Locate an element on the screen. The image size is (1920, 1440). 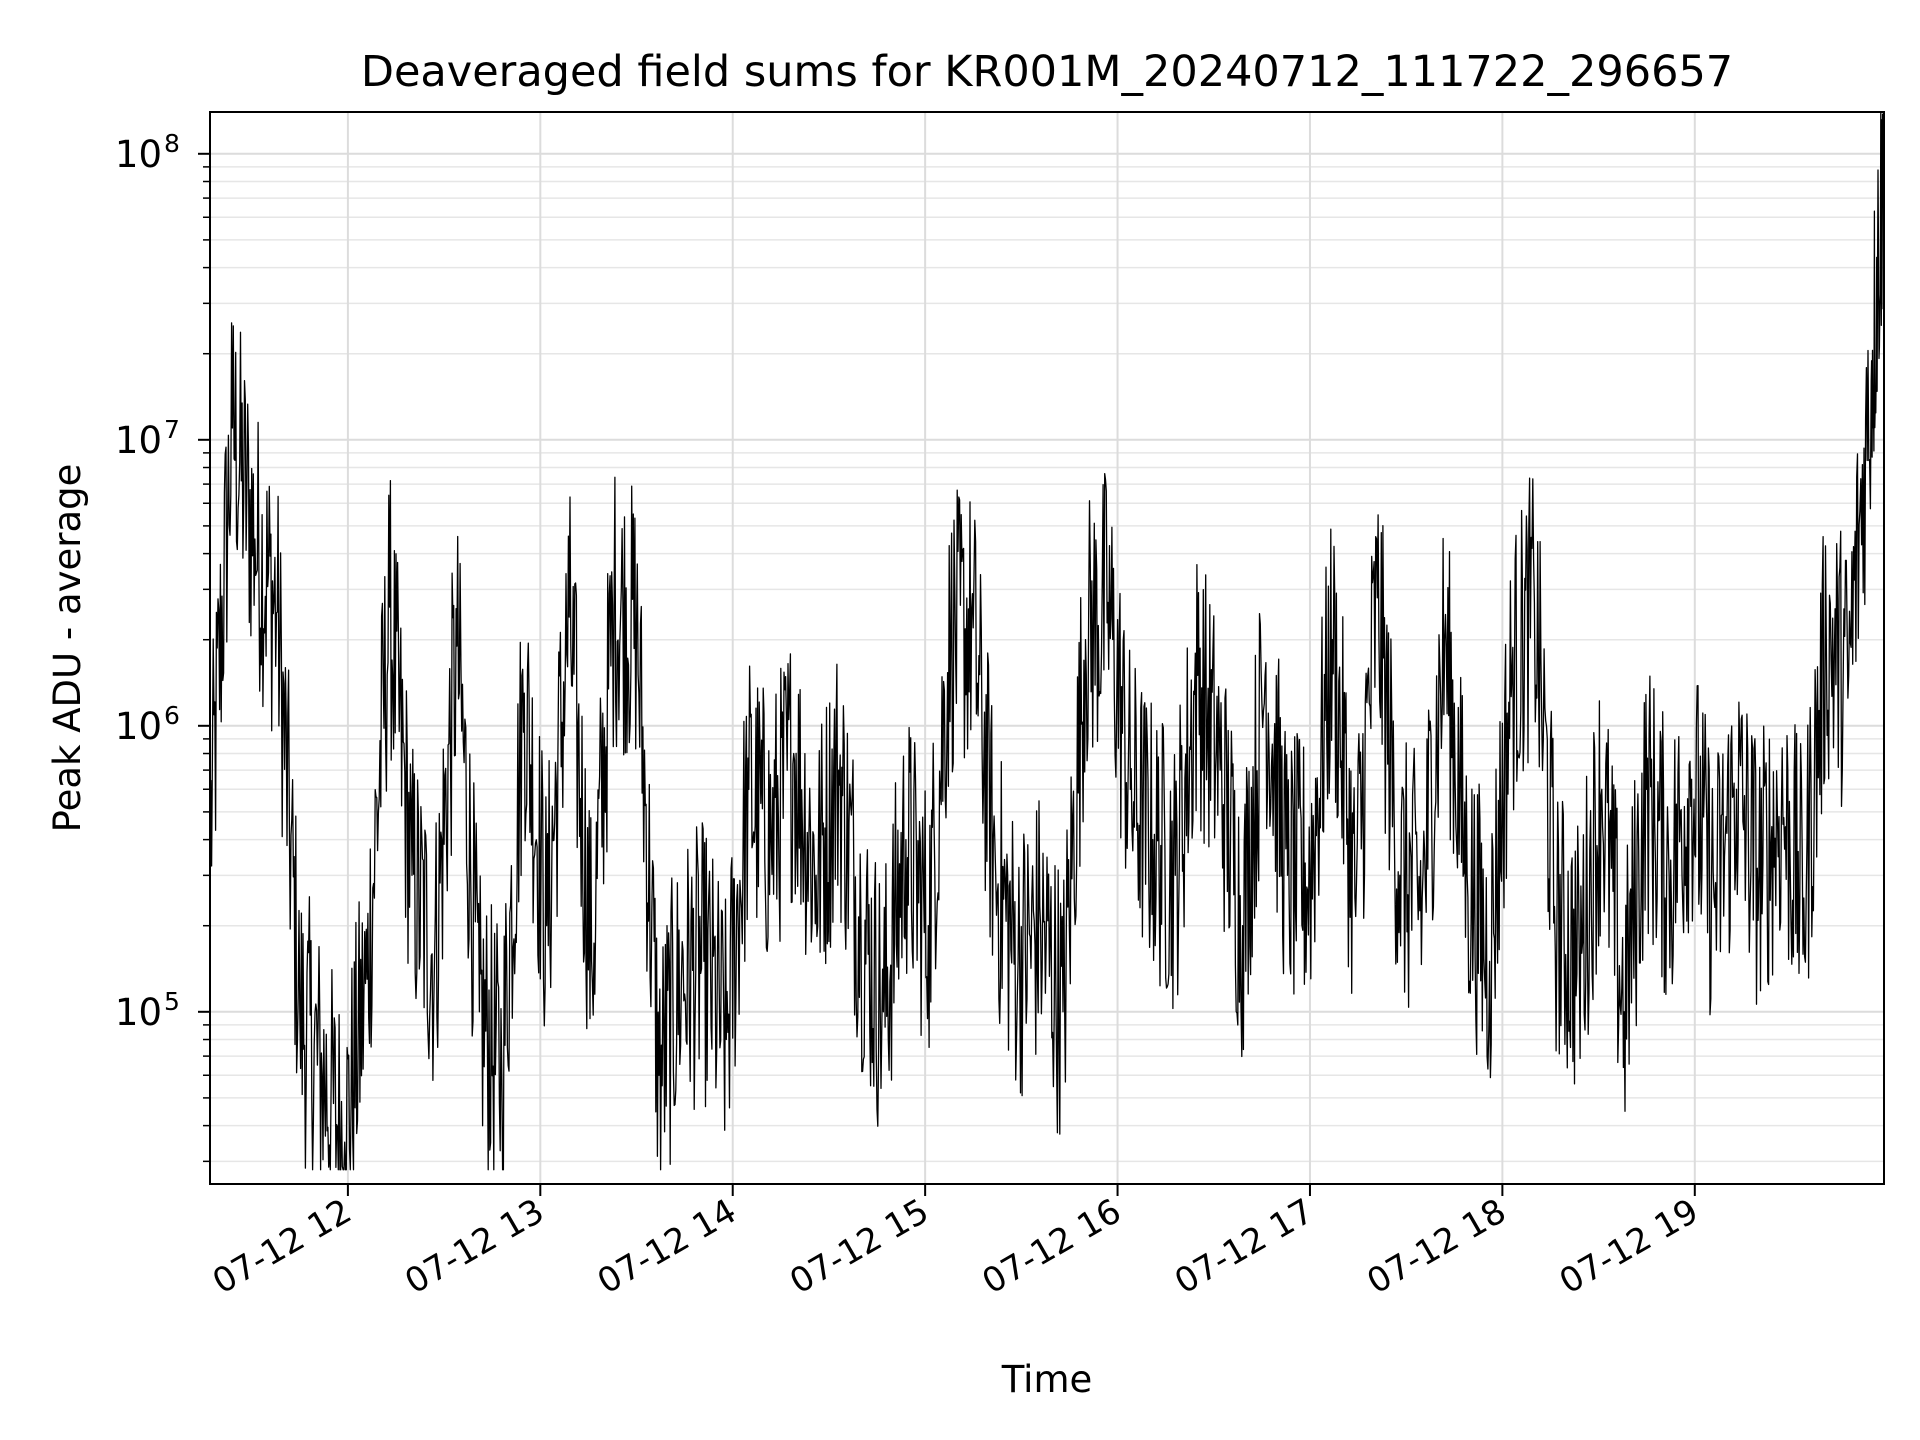
y-tick-exponent: 8 is located at coordinates (172, 143).